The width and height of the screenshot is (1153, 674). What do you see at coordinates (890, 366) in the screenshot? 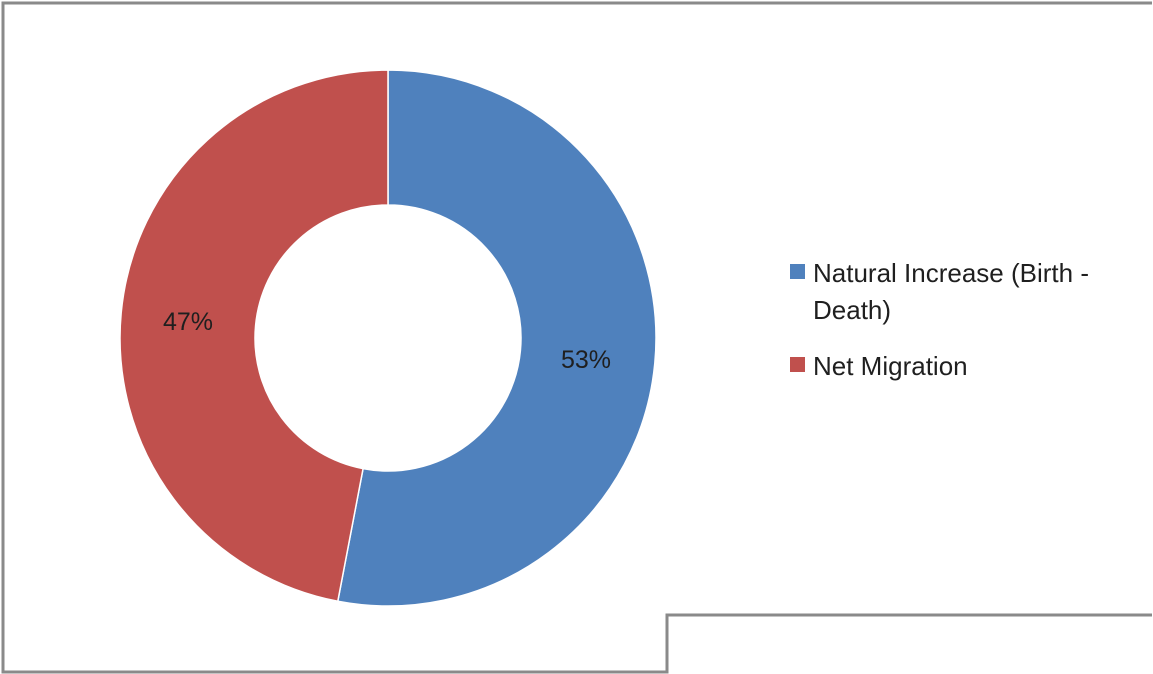
I see `legend-label-net-migration: Net Migration` at bounding box center [890, 366].